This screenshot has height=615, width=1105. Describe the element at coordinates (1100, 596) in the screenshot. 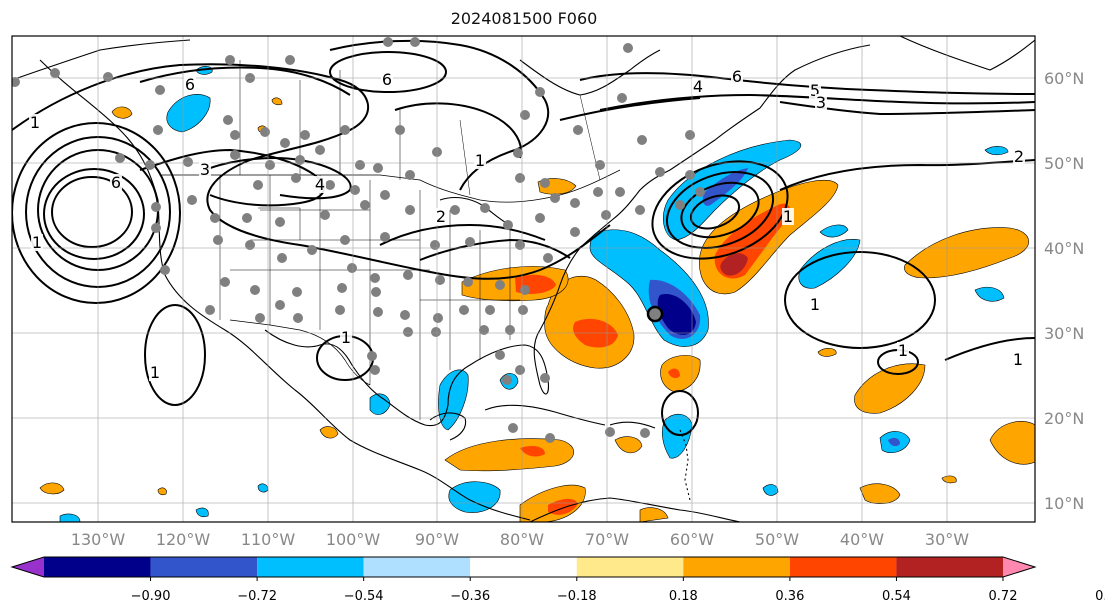

I see `colorbar-tick-label: 0.90` at that location.